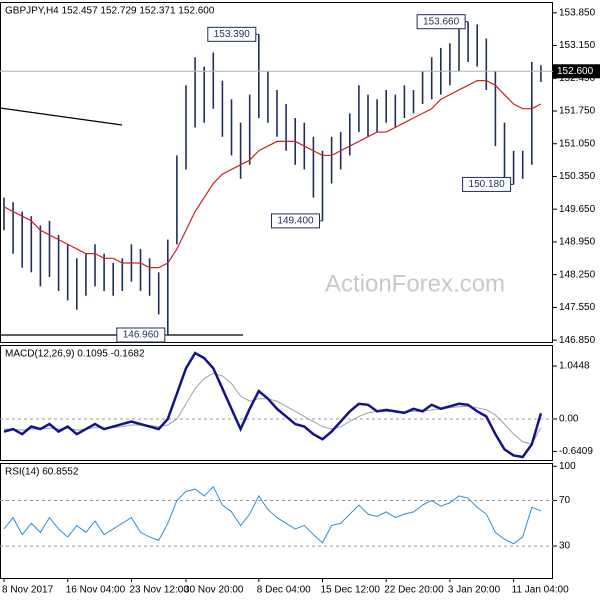 The height and width of the screenshot is (600, 600). Describe the element at coordinates (577, 143) in the screenshot. I see `y-tick-label: 151.050` at that location.